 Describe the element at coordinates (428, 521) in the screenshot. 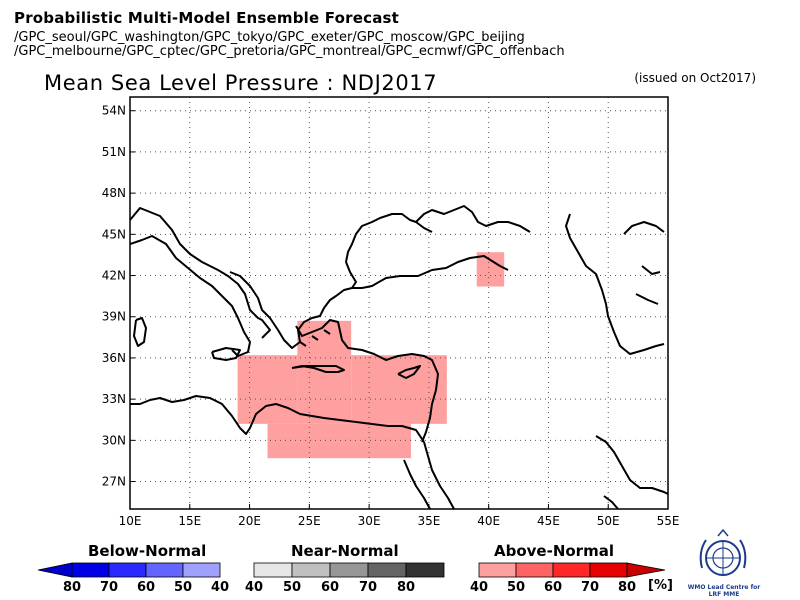

I see `lon-tick-label: 35E` at that location.